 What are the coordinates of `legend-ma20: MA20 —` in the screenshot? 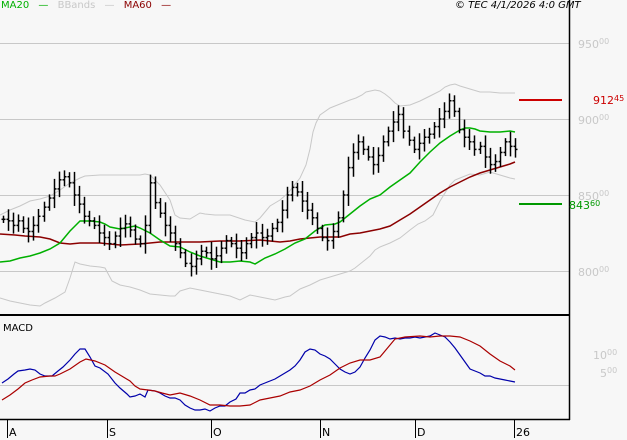 It's located at (25, 5).